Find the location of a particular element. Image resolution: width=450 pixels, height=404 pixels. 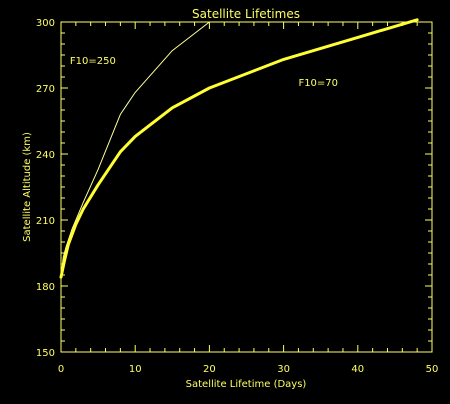

y-tick-label: 150 is located at coordinates (45, 353).